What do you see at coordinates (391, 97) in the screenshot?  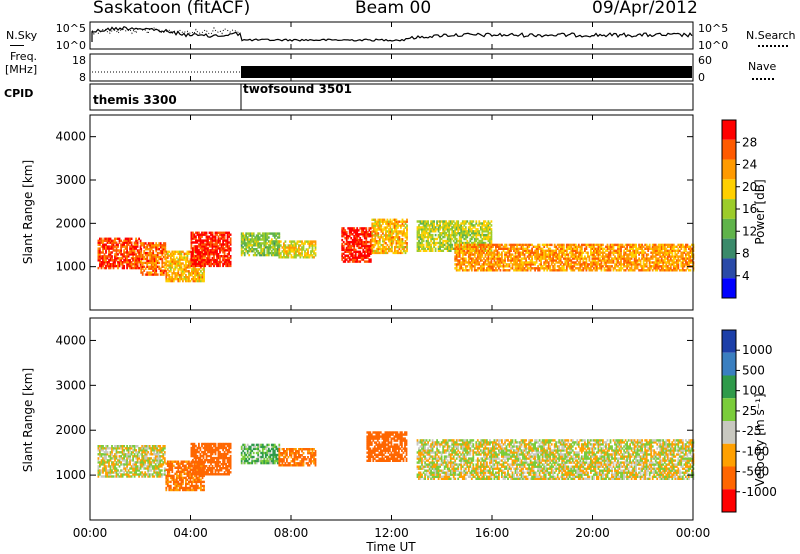 I see `cpid-panel` at bounding box center [391, 97].